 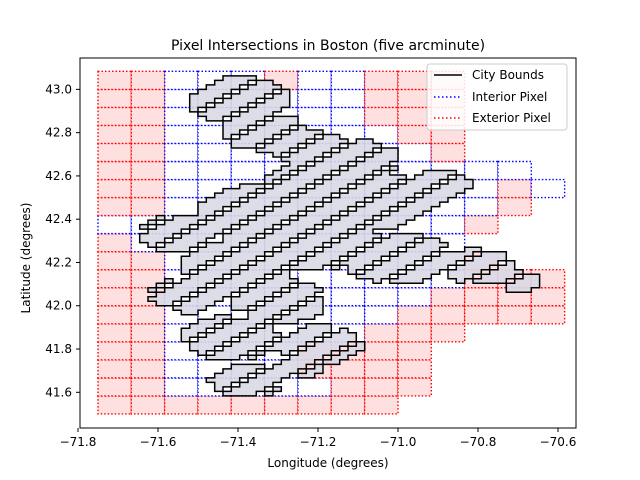 What do you see at coordinates (511, 118) in the screenshot?
I see `legend-label-exterior-pixel: Exterior Pixel` at bounding box center [511, 118].